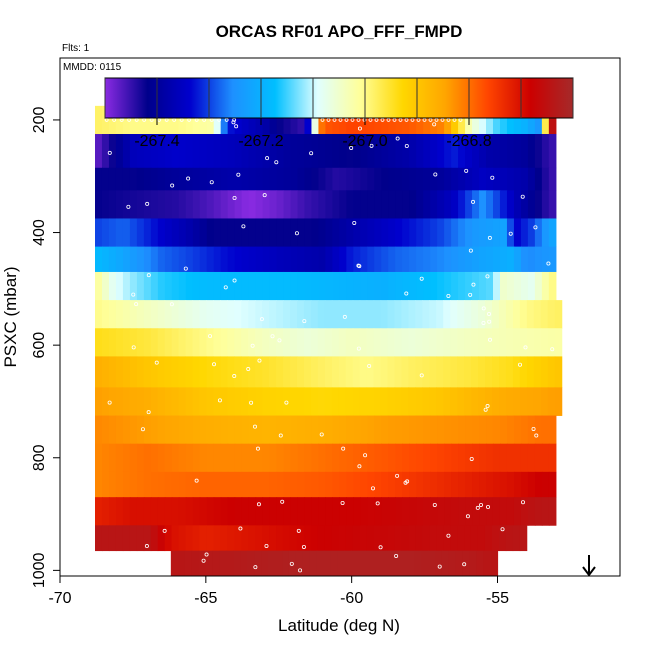 This screenshot has height=650, width=650. I want to click on x-tick-label: -55, so click(497, 598).